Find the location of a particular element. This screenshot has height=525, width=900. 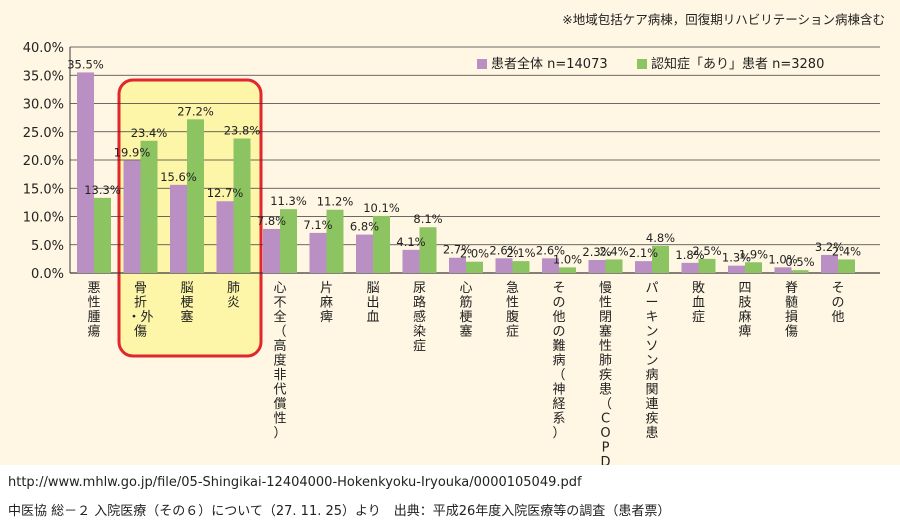

data-label: 2.6% is located at coordinates (550, 250).